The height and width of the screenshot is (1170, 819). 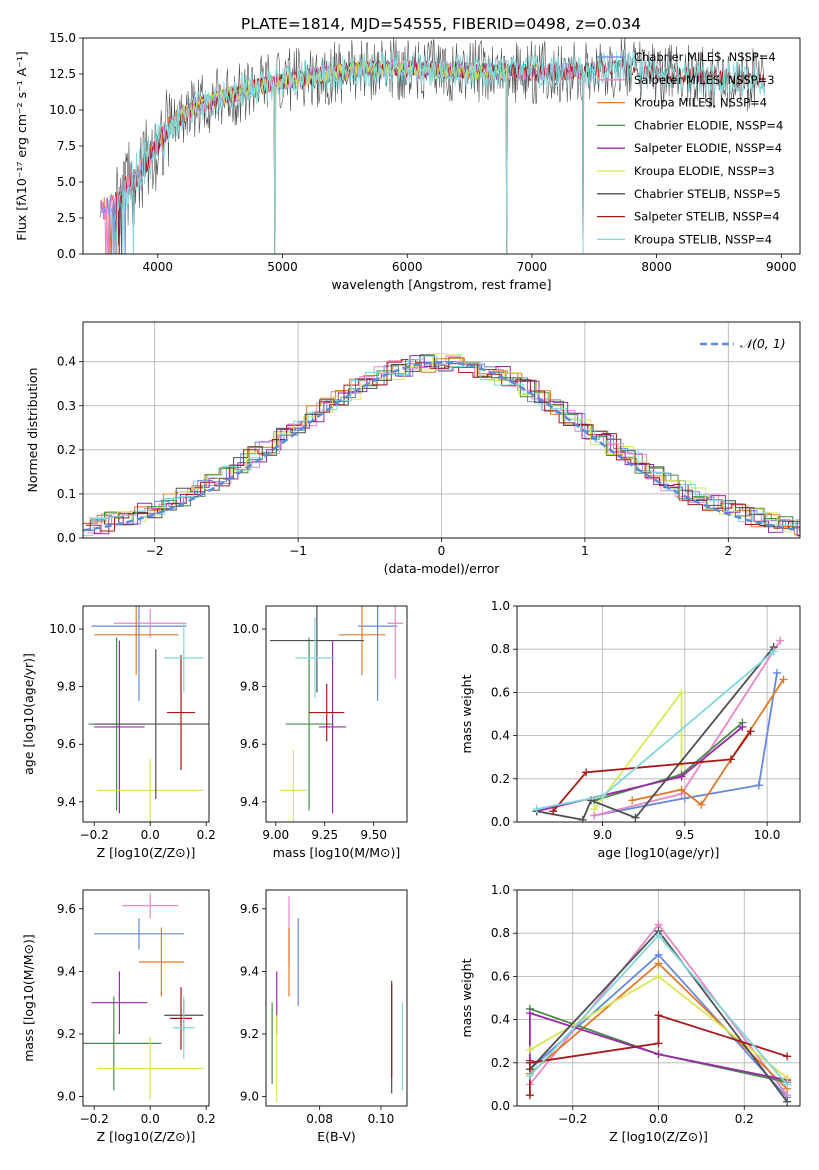 What do you see at coordinates (161, 962) in the screenshot?
I see `errorbar-kroupa_miles` at bounding box center [161, 962].